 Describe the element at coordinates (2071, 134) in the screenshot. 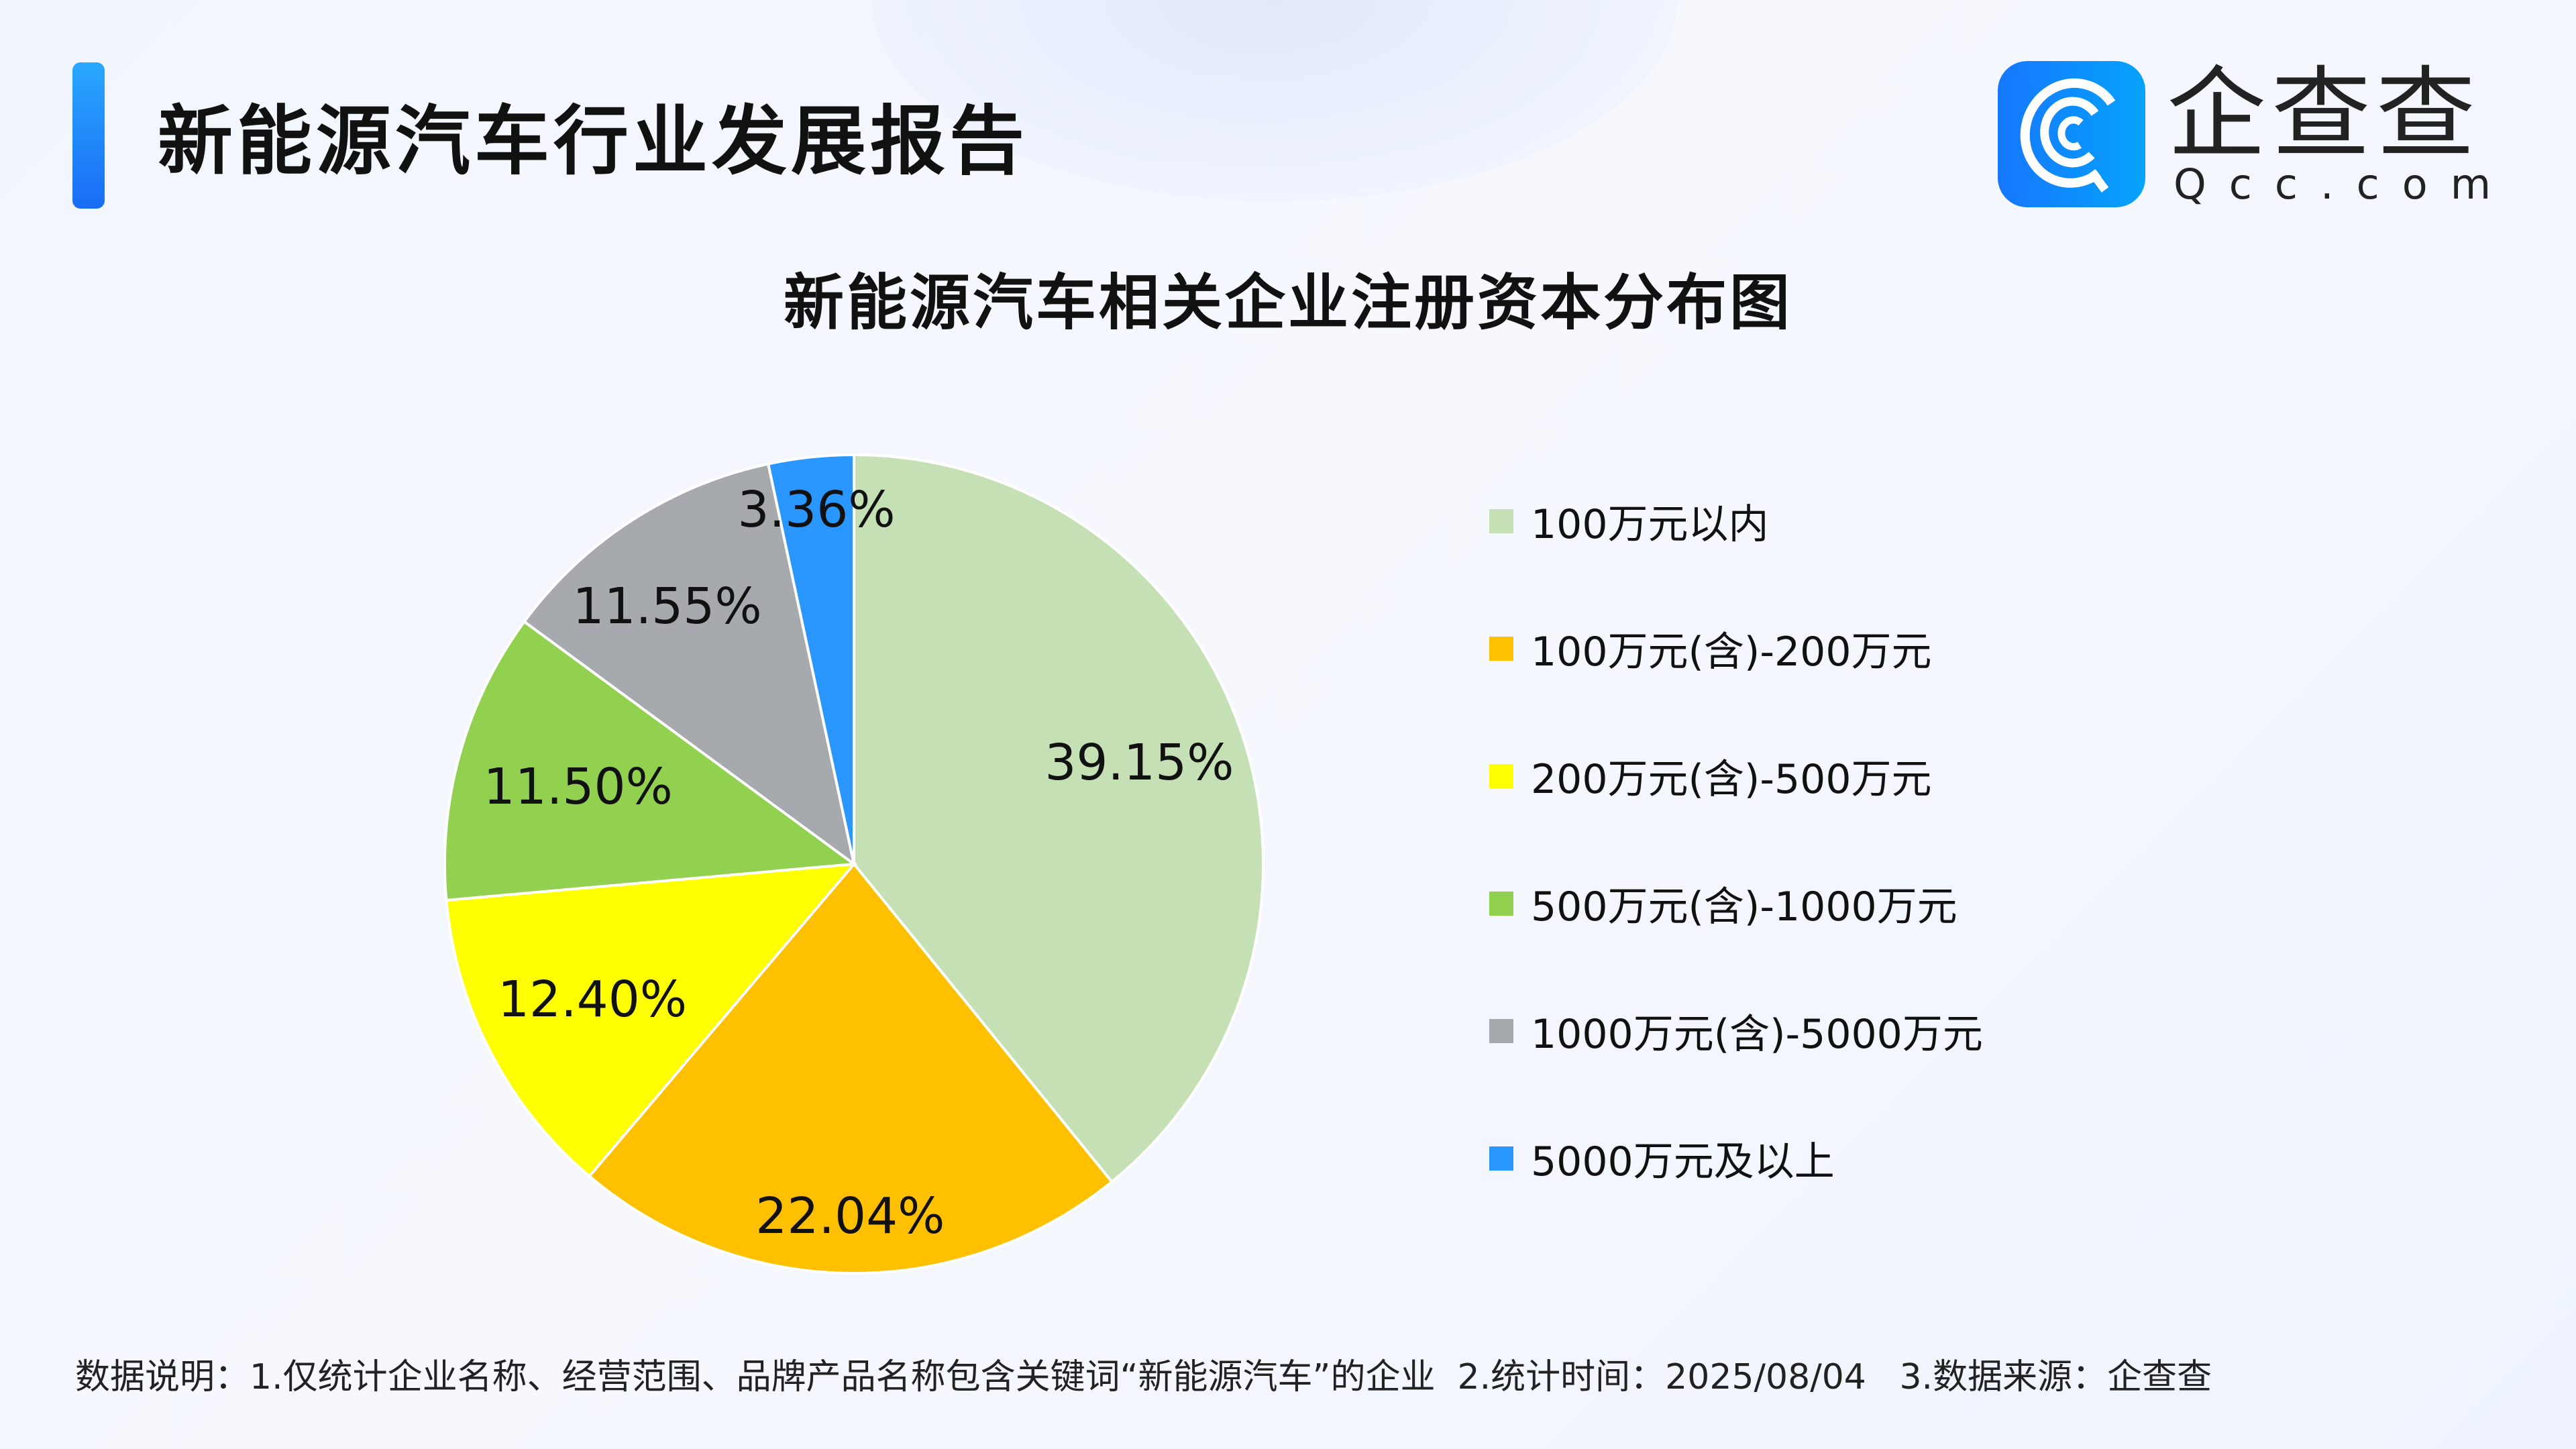

I see `qcc-logo-icon` at that location.